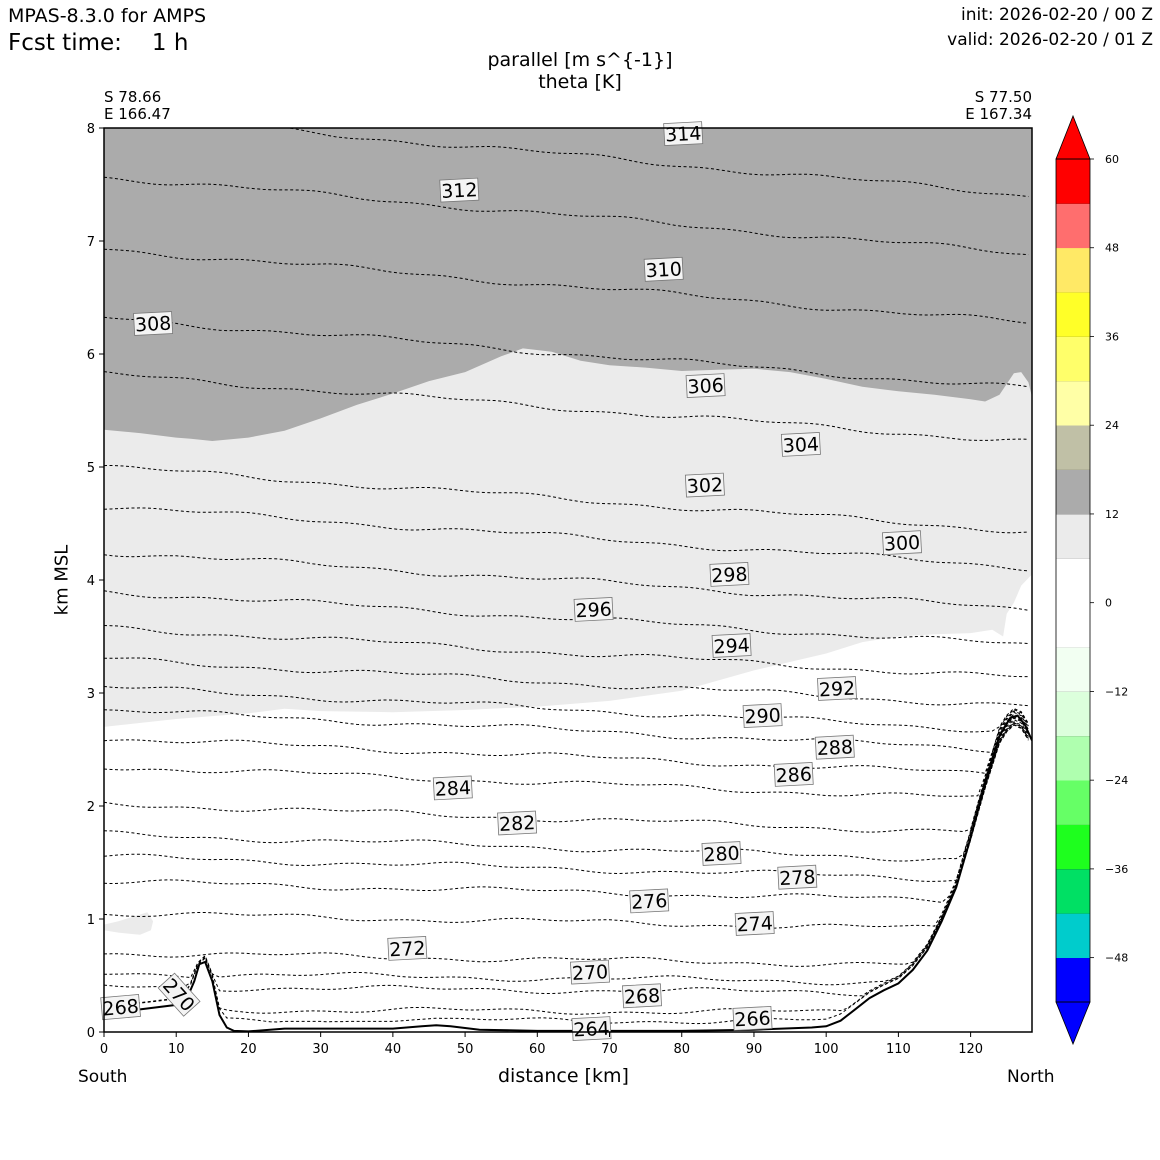 Image resolution: width=1160 pixels, height=1160 pixels. What do you see at coordinates (91, 468) in the screenshot?
I see `y-tick-label-5: 5` at bounding box center [91, 468].